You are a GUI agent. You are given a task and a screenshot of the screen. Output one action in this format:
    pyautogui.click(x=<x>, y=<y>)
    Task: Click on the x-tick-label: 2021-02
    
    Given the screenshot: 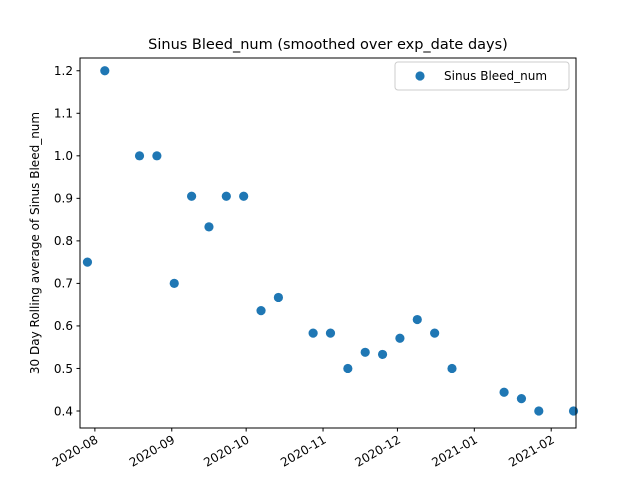 What is the action you would take?
    pyautogui.click(x=531, y=450)
    